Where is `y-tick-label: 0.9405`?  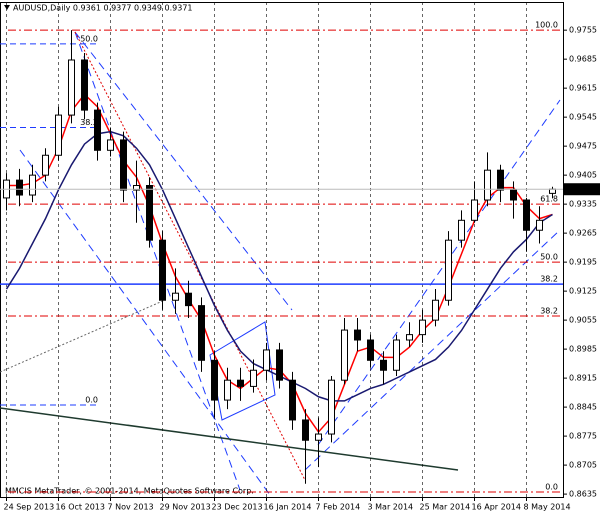
y-tick-label: 0.9405 is located at coordinates (583, 175).